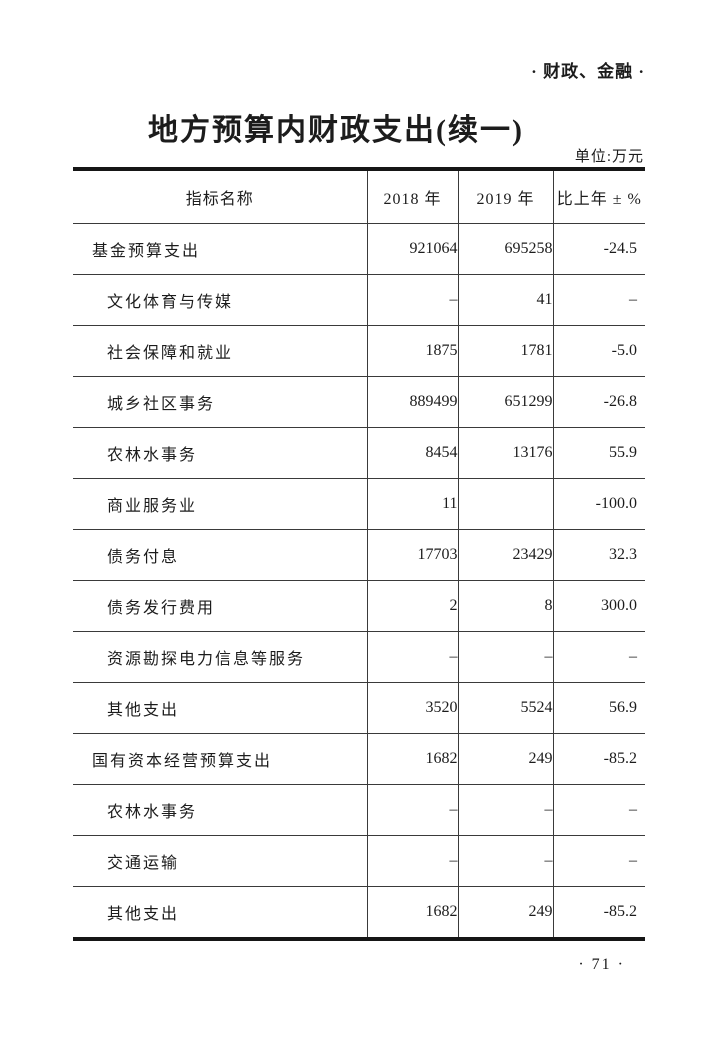 Image resolution: width=716 pixels, height=1049 pixels. I want to click on value-2018-cell: 889499, so click(412, 402).